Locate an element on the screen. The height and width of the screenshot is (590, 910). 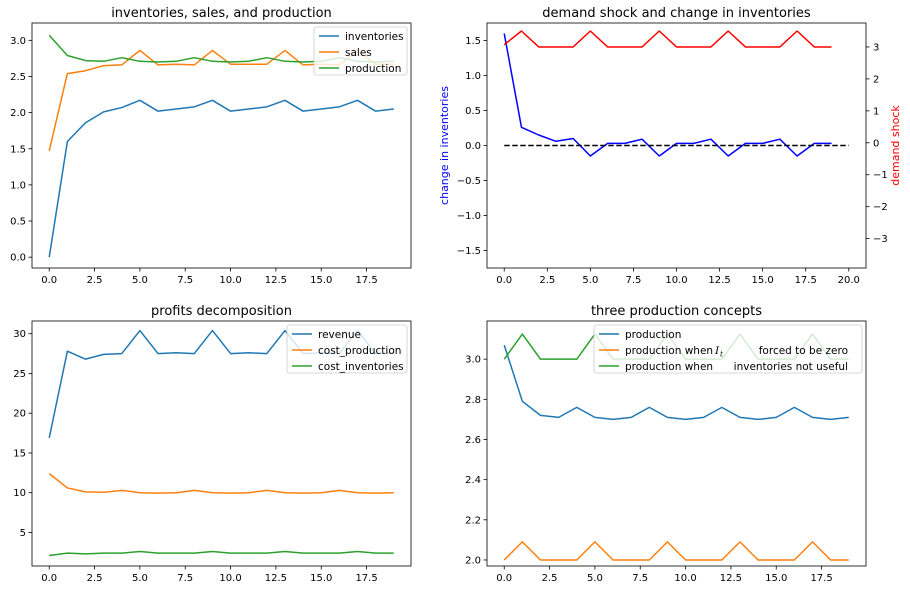
chart-title: three production concepts is located at coordinates (676, 311).